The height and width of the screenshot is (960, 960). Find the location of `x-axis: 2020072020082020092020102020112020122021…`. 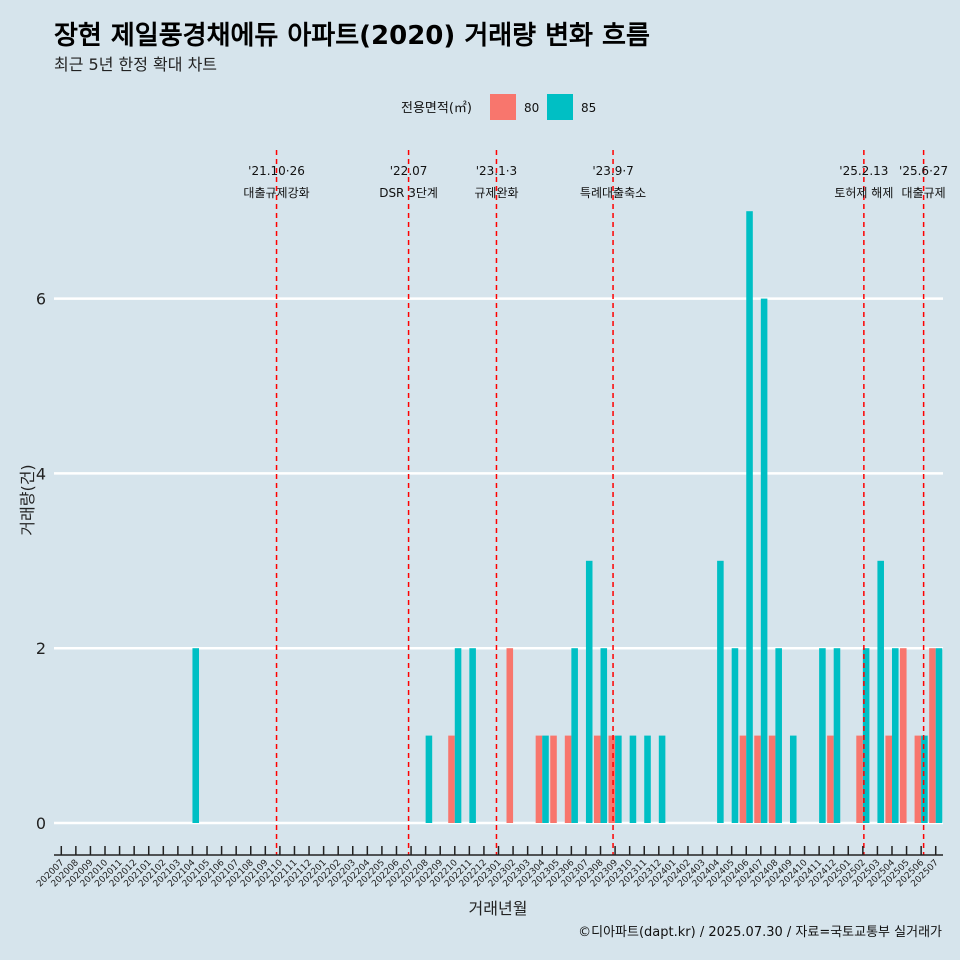

x-axis: 2020072020082020092020102020112020122021… is located at coordinates (489, 867).